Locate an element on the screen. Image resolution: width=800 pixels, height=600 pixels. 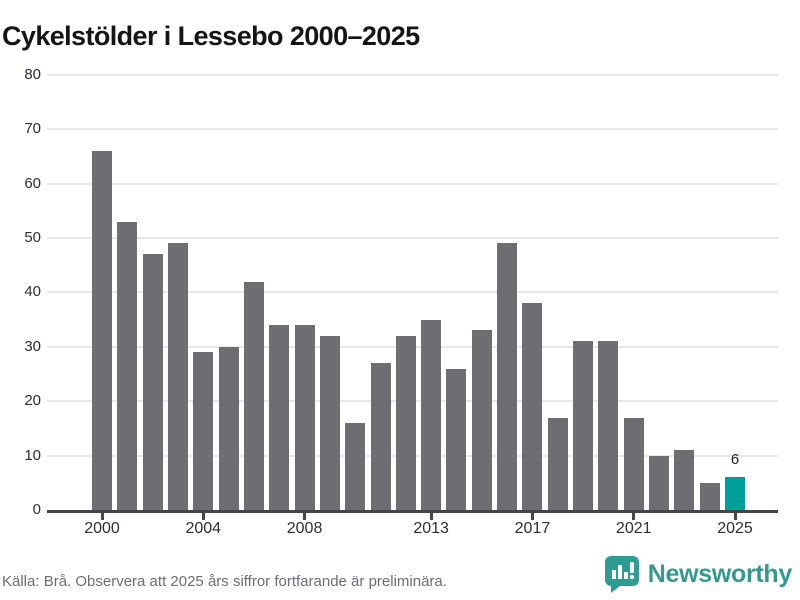
newsworthy-wordmark: Newsworthy is located at coordinates (720, 574).